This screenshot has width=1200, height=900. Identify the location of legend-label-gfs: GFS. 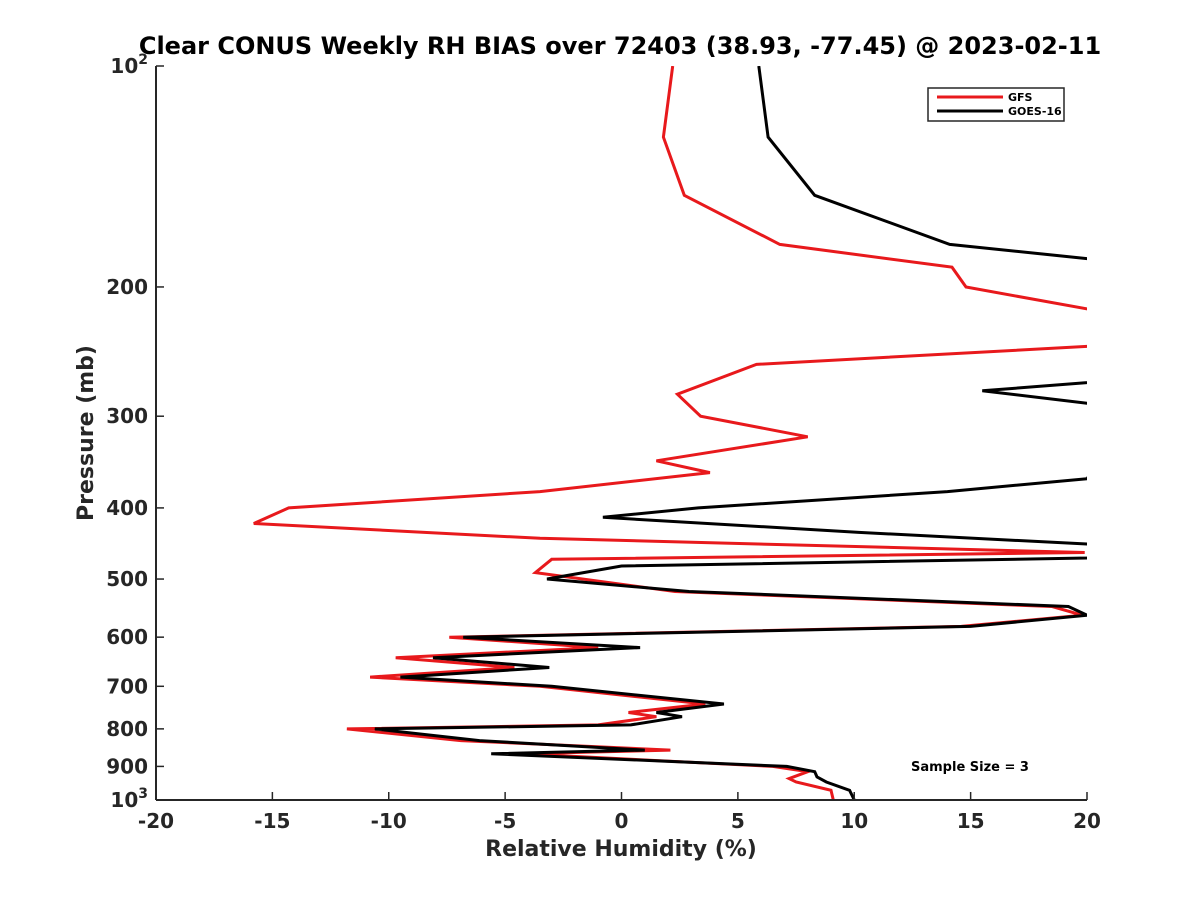
(1020, 97).